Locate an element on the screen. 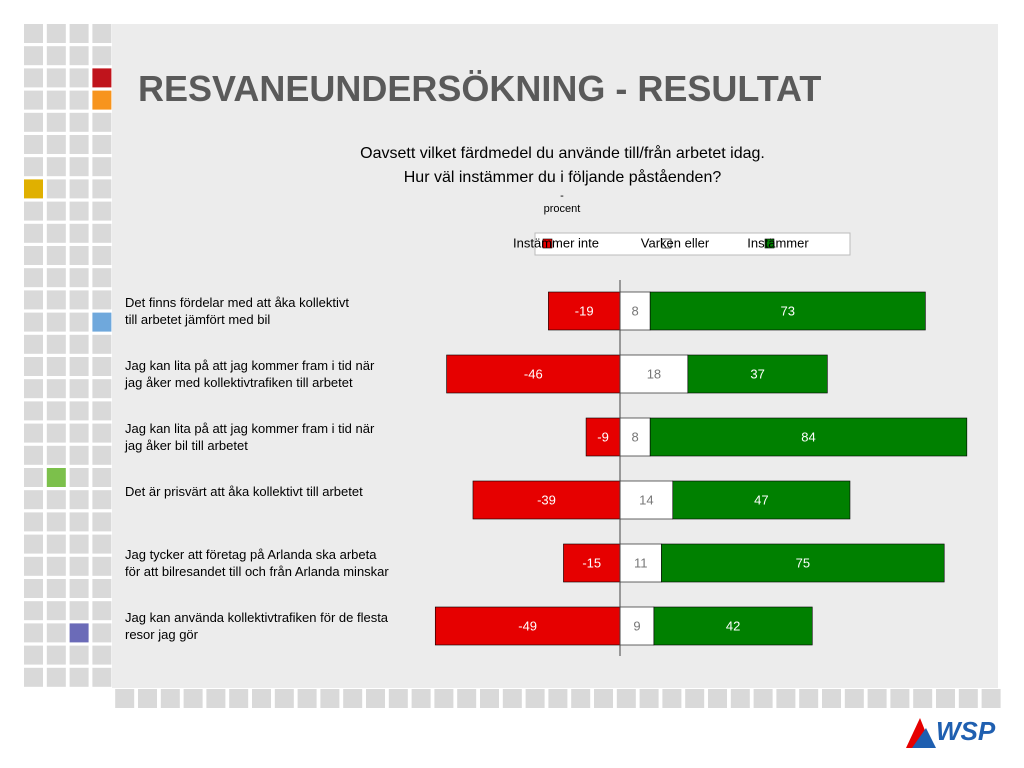  value-label: 14 is located at coordinates (646, 499).